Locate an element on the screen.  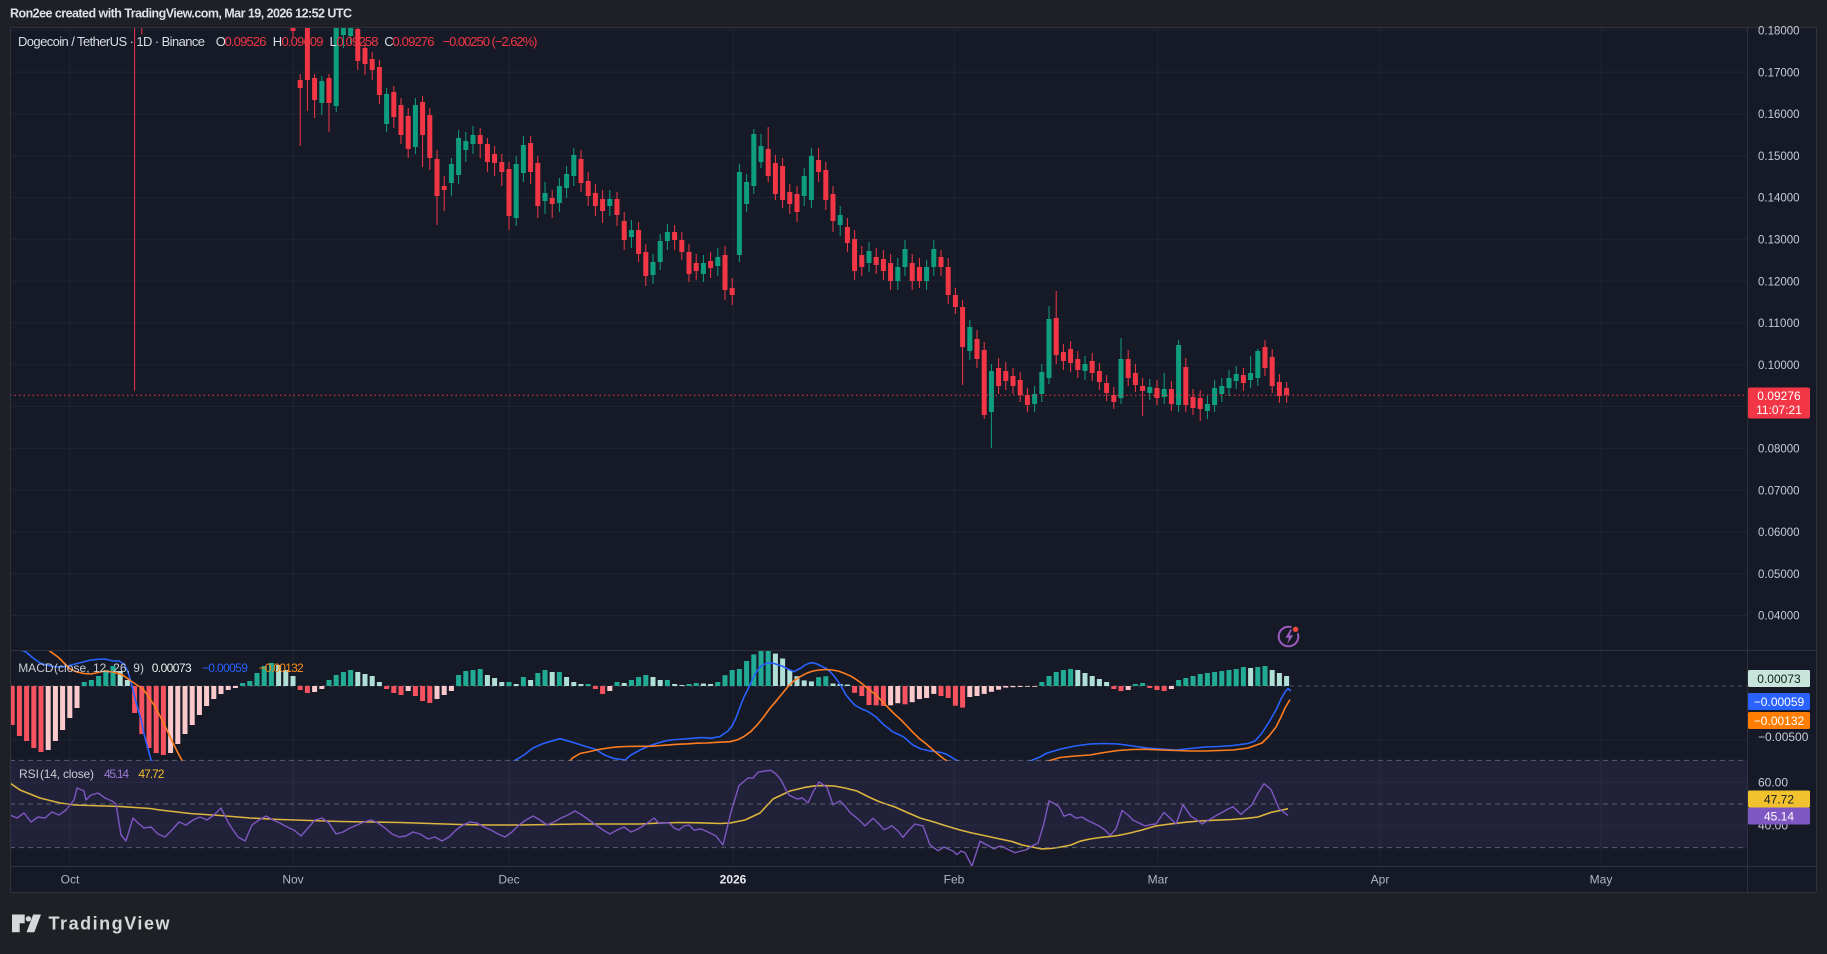
svg-text: −0.00250 (−2.62%) is located at coordinates (490, 41).